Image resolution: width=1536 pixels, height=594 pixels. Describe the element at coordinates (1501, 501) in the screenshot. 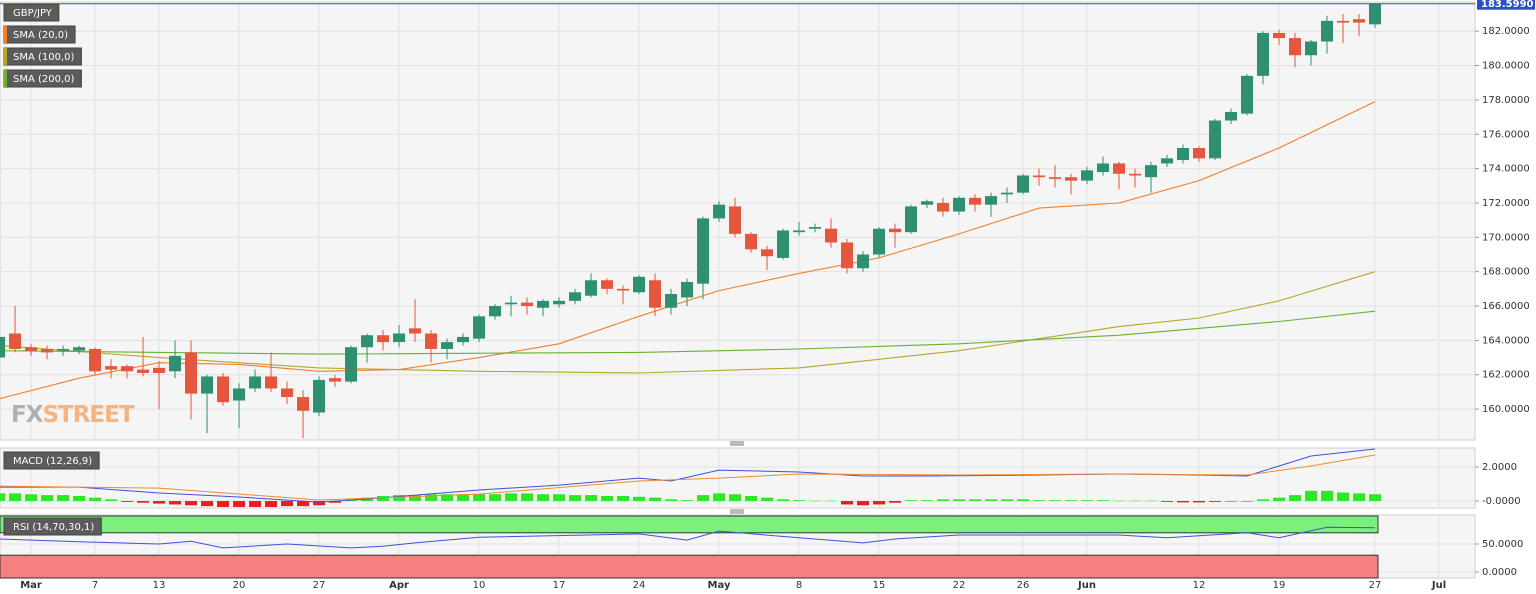

I see `y-tick-label: -0.0000` at that location.